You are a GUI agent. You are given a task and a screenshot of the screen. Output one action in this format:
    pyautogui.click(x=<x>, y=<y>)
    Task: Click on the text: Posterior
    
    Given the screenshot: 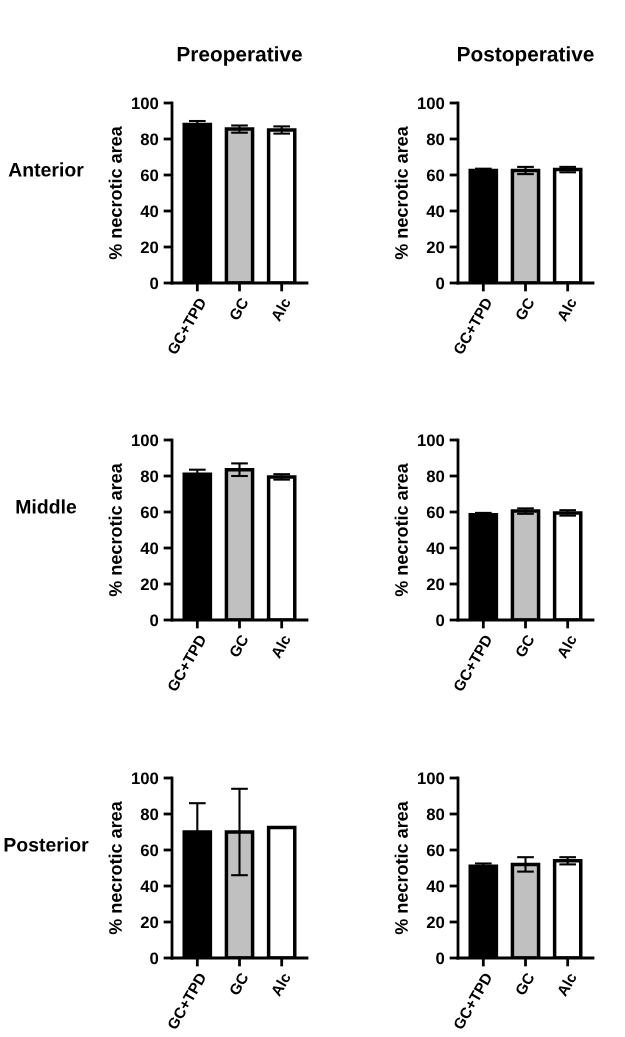 What is the action you would take?
    pyautogui.click(x=46, y=844)
    